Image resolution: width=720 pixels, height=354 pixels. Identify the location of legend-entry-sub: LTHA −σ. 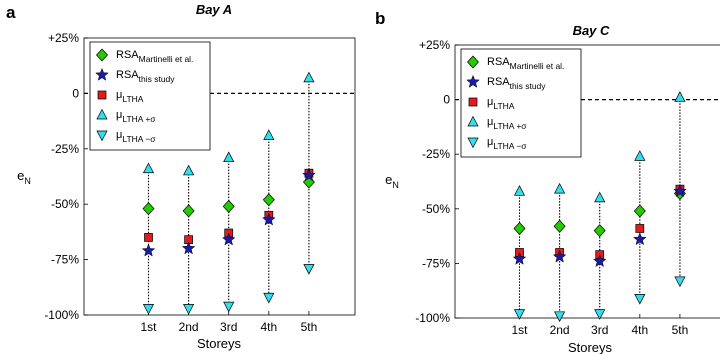
(139, 139).